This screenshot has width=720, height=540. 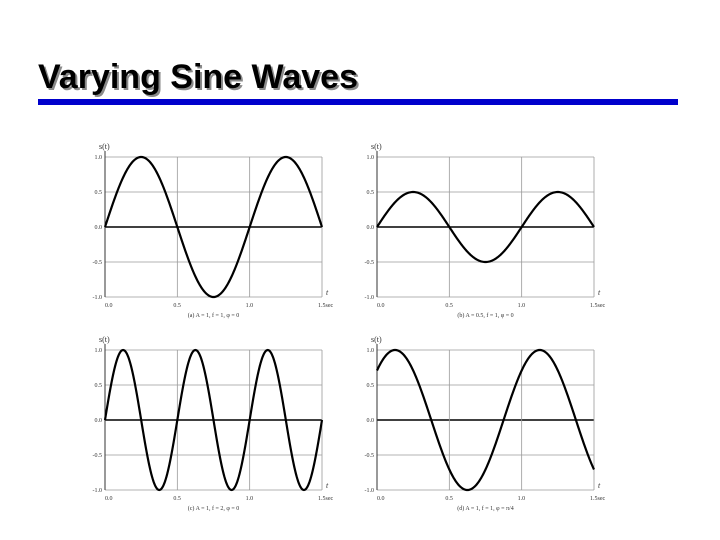 I want to click on plot-caption: (c) A = 1, f = 2, φ = 0, so click(x=213, y=508).